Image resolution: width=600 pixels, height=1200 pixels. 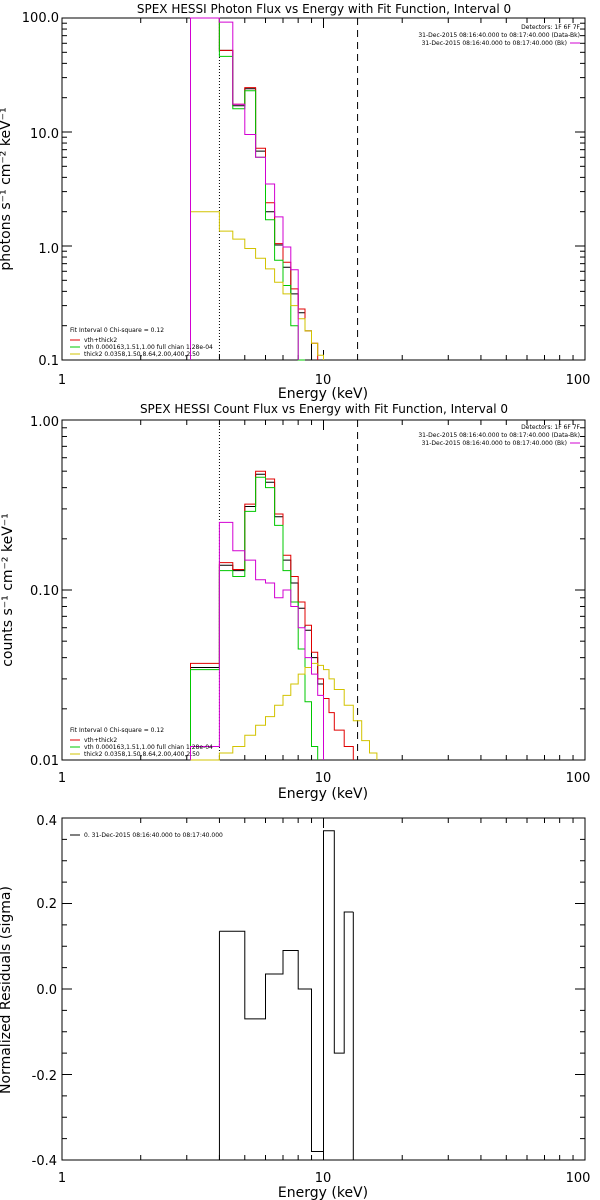 I want to click on panel1-detectors: Detectors: 1F 6F 7F, so click(x=550, y=27).